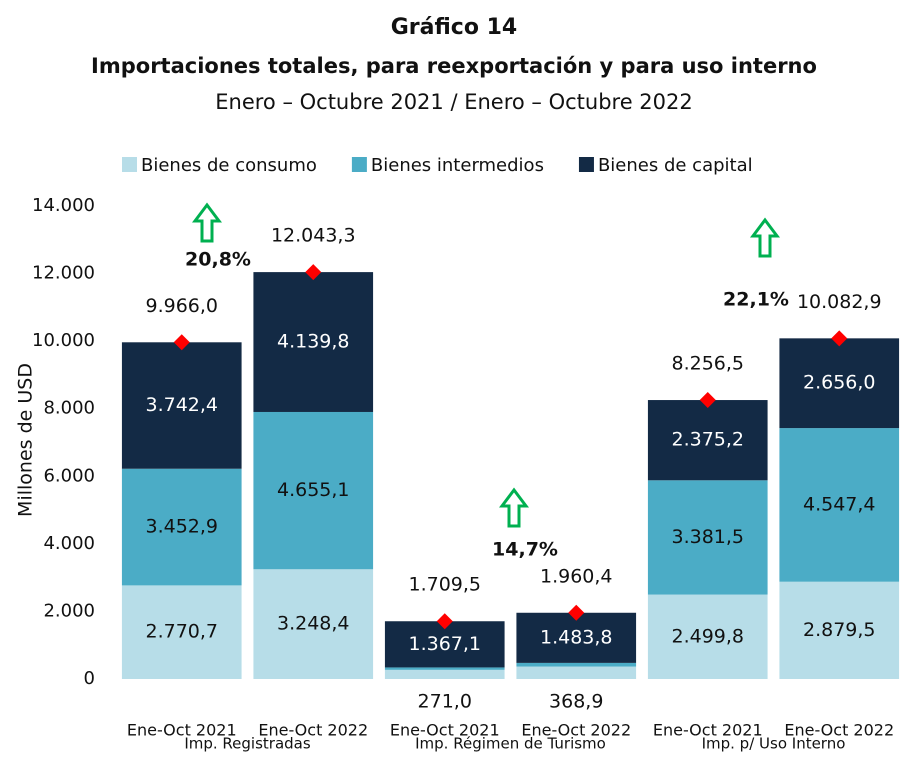  Describe the element at coordinates (69, 610) in the screenshot. I see `y-tick-label: 2.000` at that location.